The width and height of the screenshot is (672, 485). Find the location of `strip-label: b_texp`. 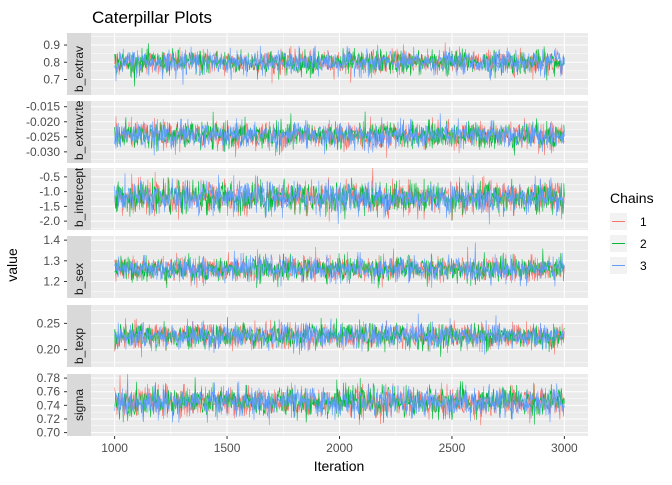

strip-label: b_texp is located at coordinates (79, 346).